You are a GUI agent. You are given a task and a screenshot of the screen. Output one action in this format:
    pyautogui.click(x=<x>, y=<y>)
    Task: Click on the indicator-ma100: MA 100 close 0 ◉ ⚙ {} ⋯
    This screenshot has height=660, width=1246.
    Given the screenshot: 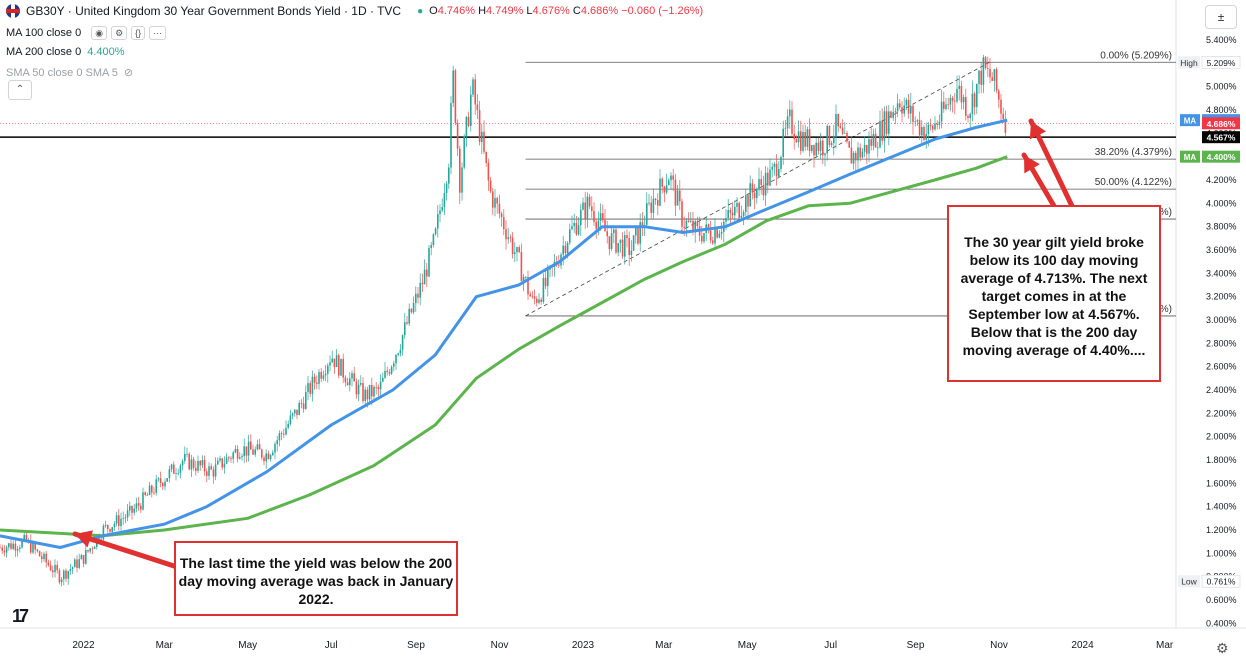 What is the action you would take?
    pyautogui.click(x=86, y=33)
    